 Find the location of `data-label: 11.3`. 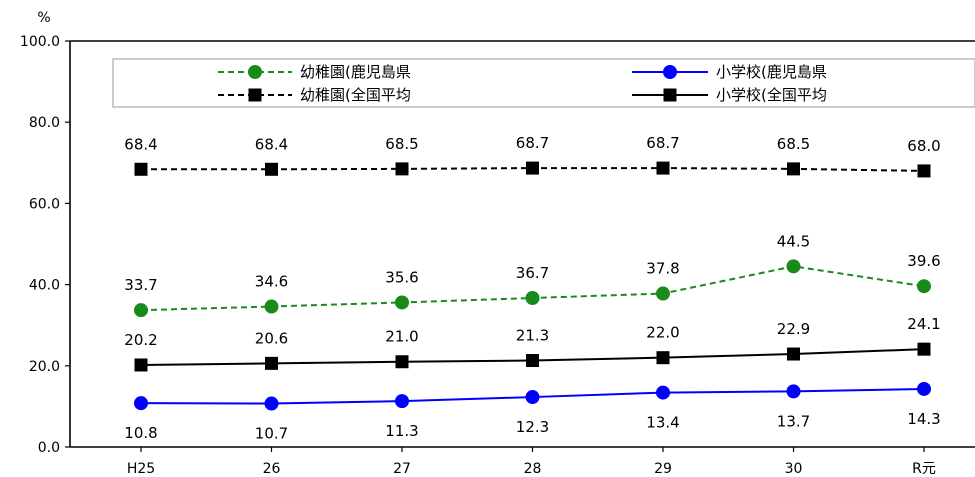

data-label: 11.3 is located at coordinates (401, 431).